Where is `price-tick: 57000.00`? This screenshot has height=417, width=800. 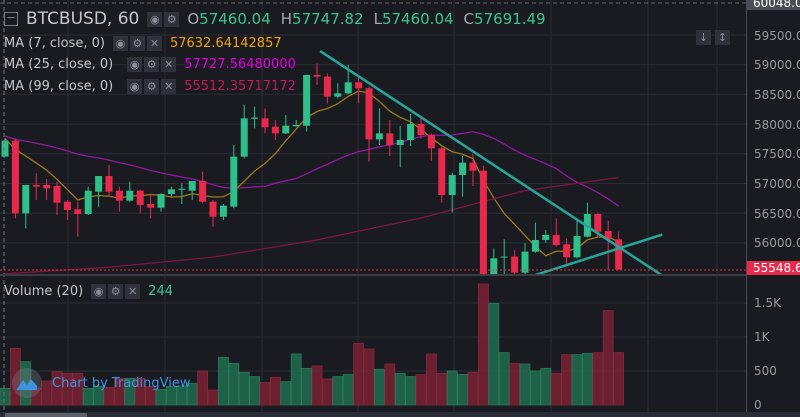
price-tick: 57000.00 is located at coordinates (777, 184).